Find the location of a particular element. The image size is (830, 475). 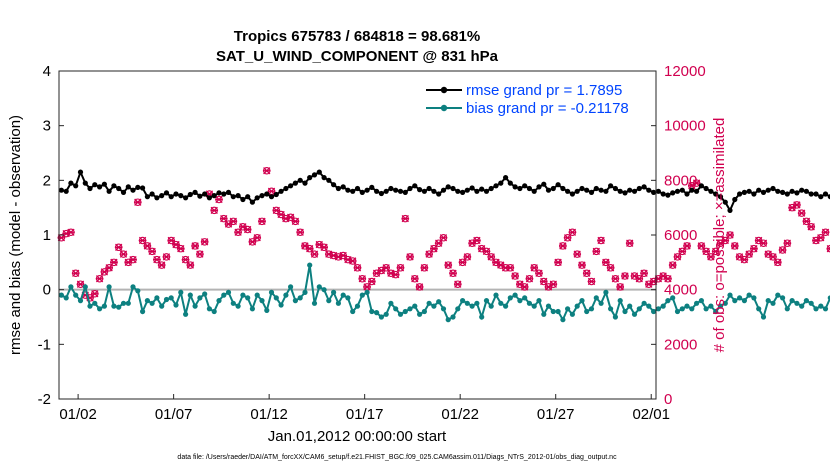

right-y-tick-label: 4000 is located at coordinates (680, 290).